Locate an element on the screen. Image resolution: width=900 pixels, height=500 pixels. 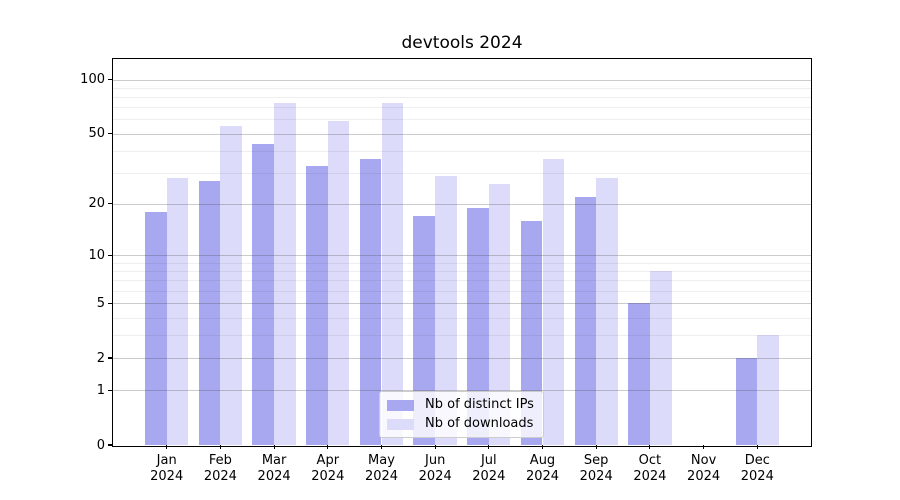
bar-feb-downloads is located at coordinates (231, 285).